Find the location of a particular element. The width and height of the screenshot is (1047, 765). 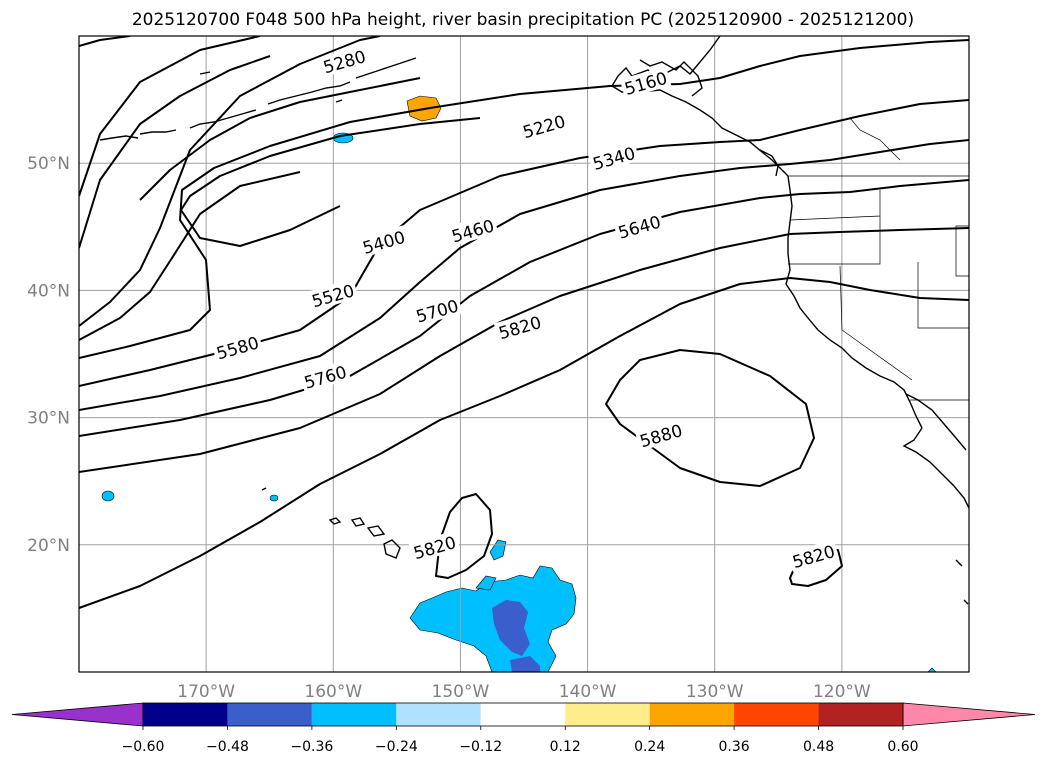

lon-tick-label: 140°W is located at coordinates (588, 692).